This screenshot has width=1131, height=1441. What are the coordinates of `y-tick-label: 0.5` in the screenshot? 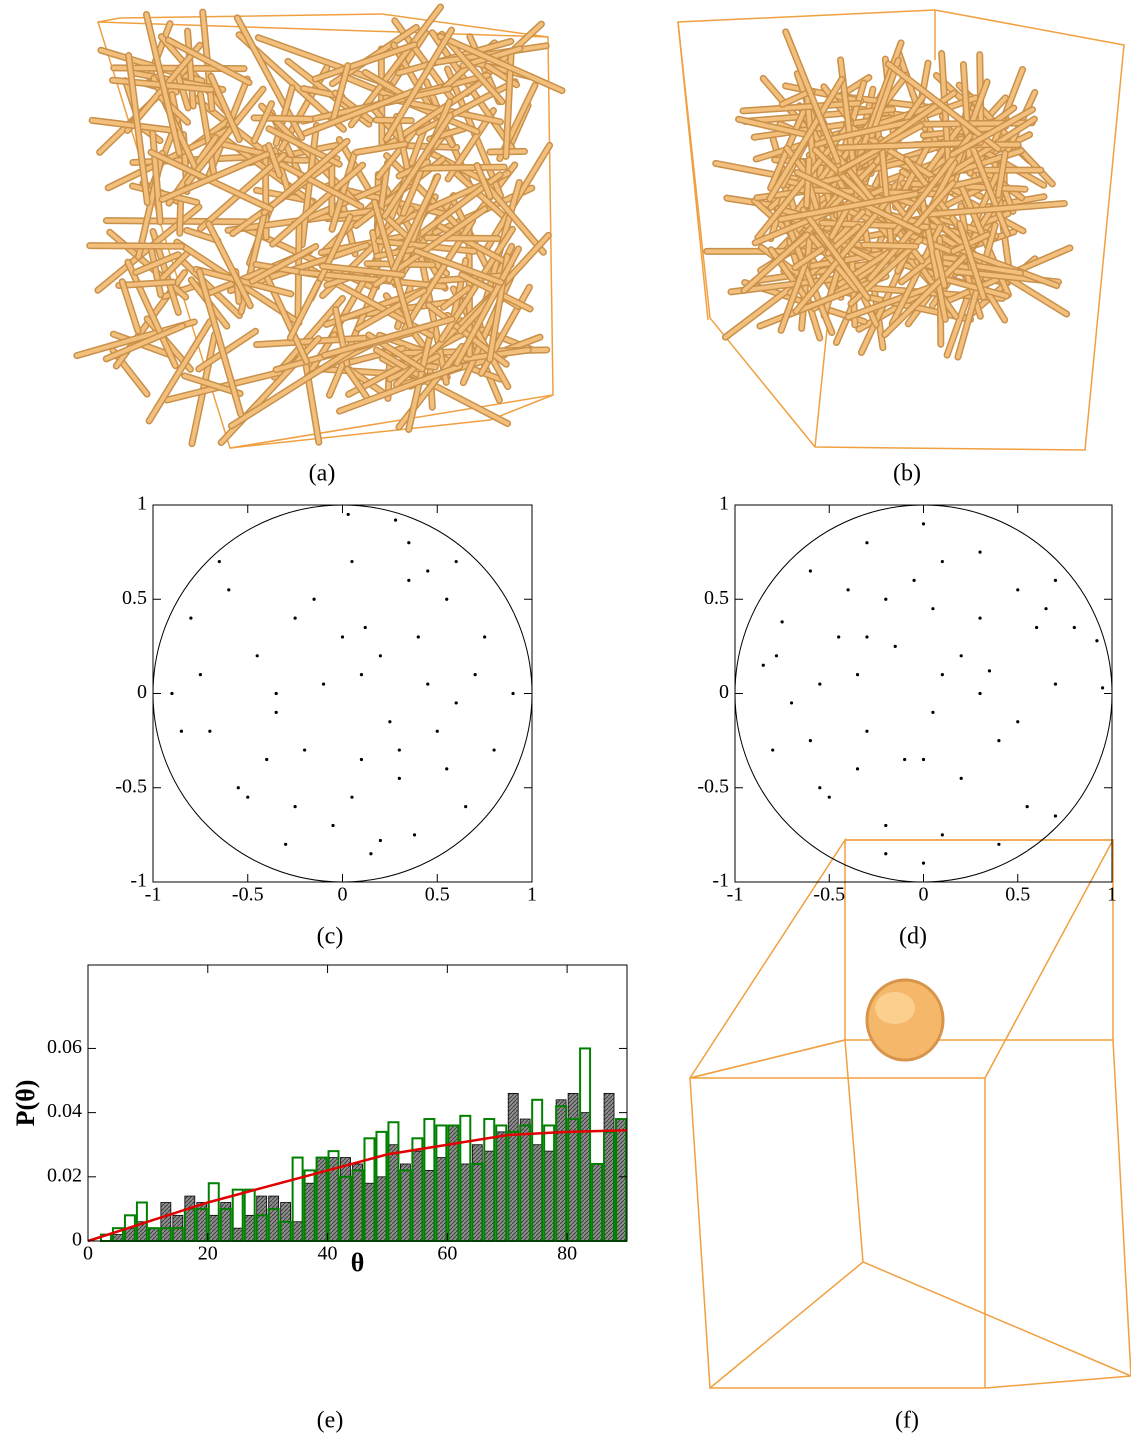 It's located at (716, 598).